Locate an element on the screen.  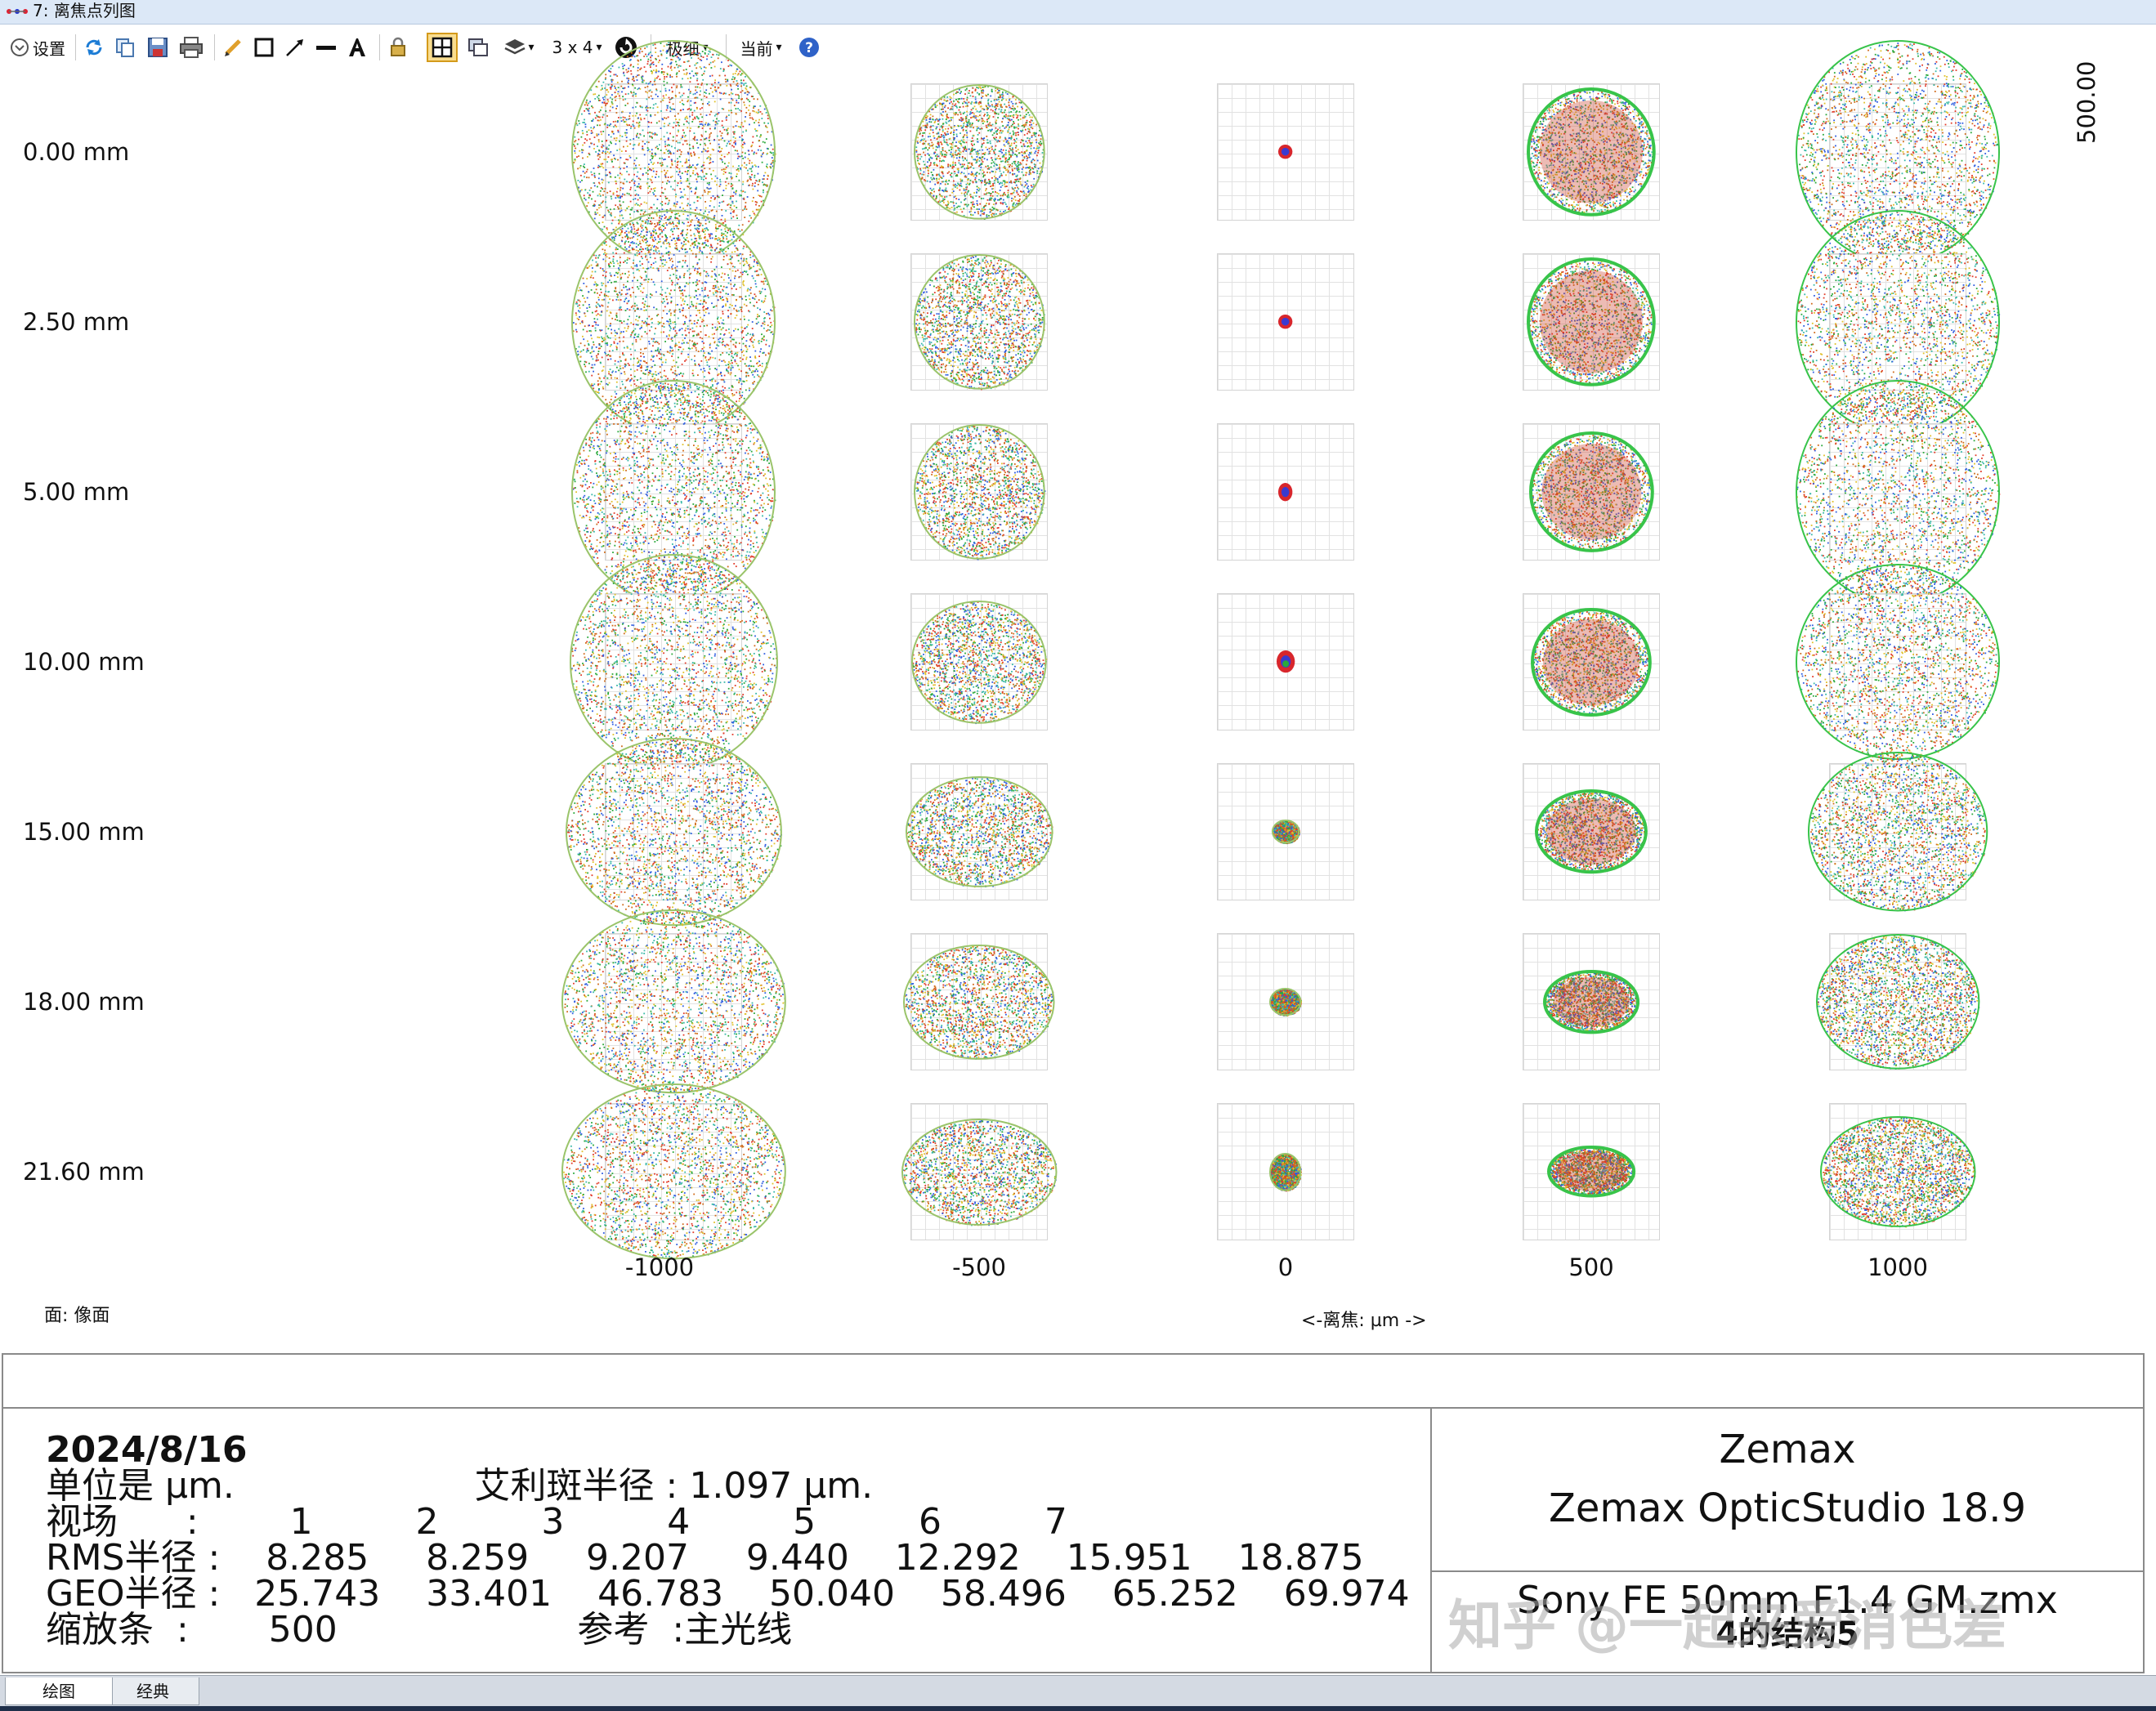
tab-classic: 经典 is located at coordinates (152, 1691).